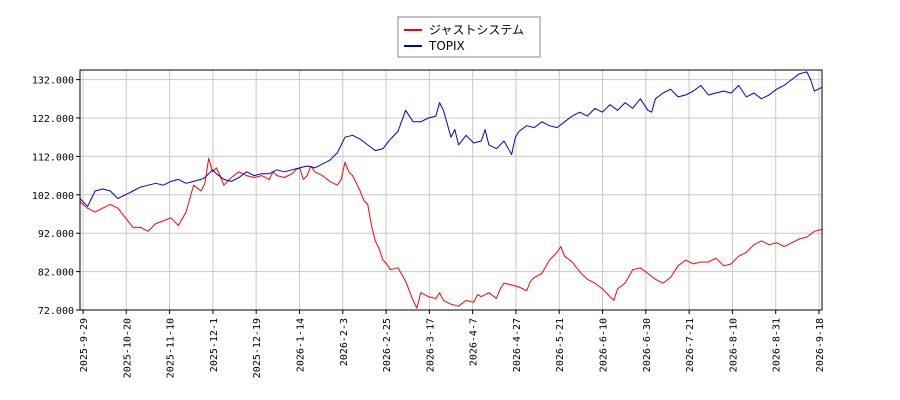 The width and height of the screenshot is (900, 400). I want to click on legend: ジャストシステム TOPIX, so click(469, 37).